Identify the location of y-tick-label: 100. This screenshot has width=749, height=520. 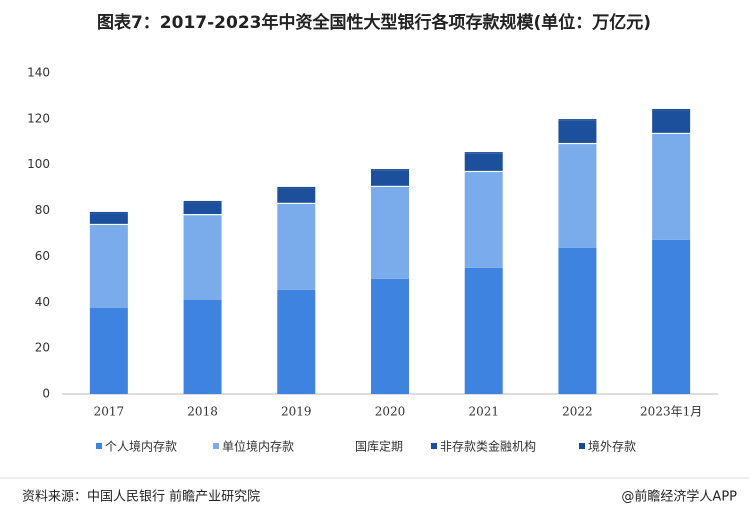
(38, 164).